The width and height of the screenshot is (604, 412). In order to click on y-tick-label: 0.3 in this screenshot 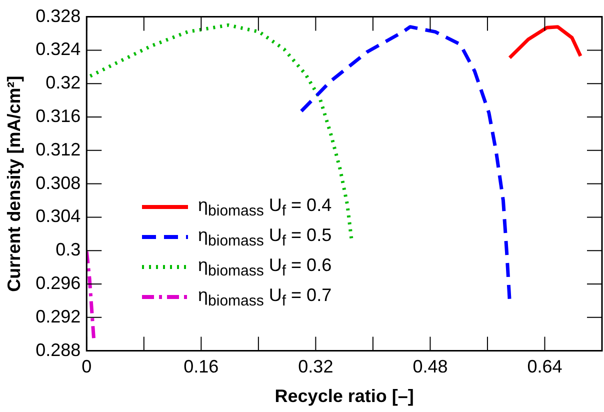, I will do `click(68, 250)`.